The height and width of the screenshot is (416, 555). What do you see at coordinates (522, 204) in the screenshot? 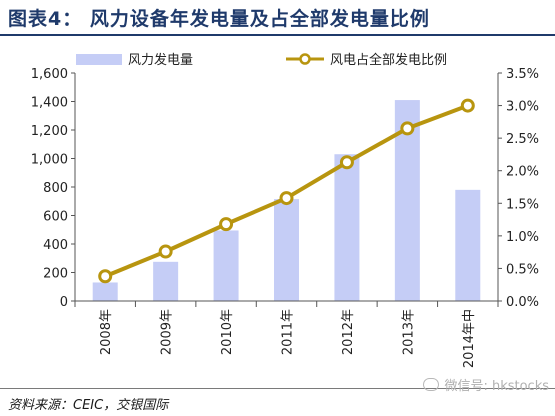
I see `y-right-tick-label: 1.5%` at bounding box center [522, 204].